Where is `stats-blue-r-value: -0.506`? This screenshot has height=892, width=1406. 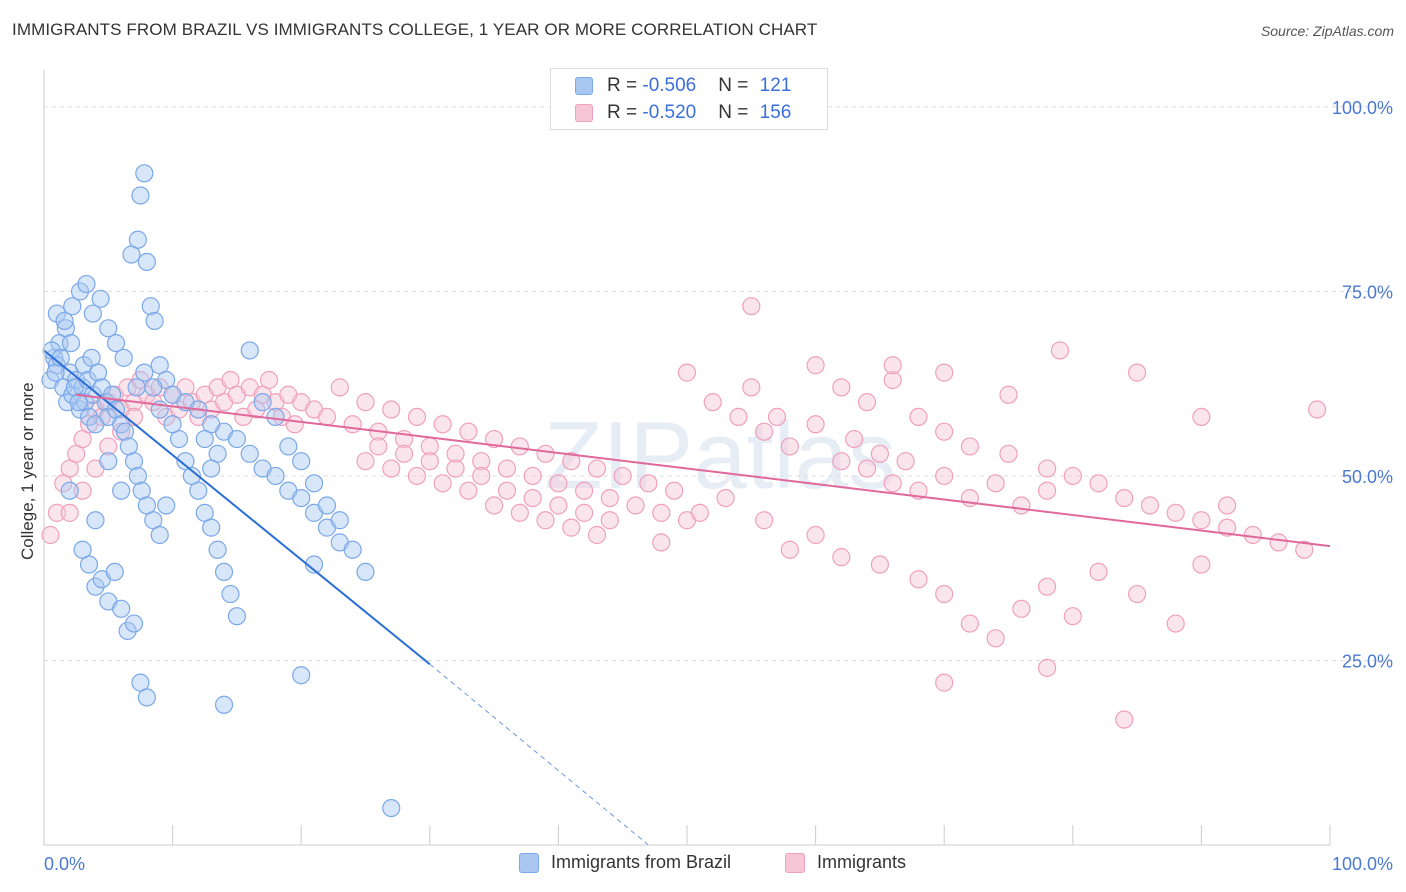 stats-blue-r-value: -0.506 is located at coordinates (669, 85).